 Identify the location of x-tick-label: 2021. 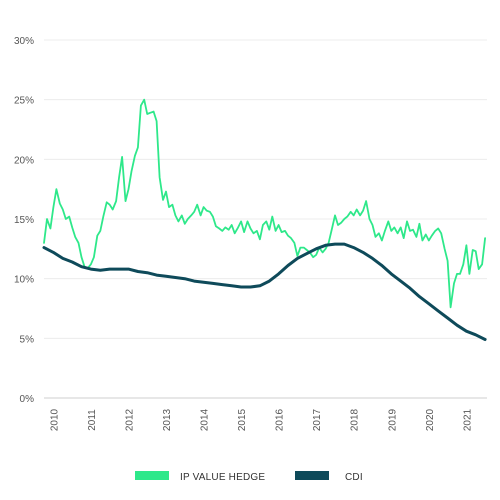
(467, 419).